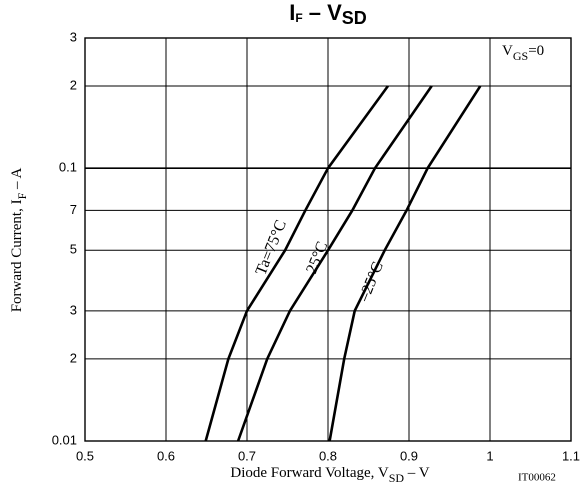  I want to click on figure-code: IT00062, so click(537, 478).